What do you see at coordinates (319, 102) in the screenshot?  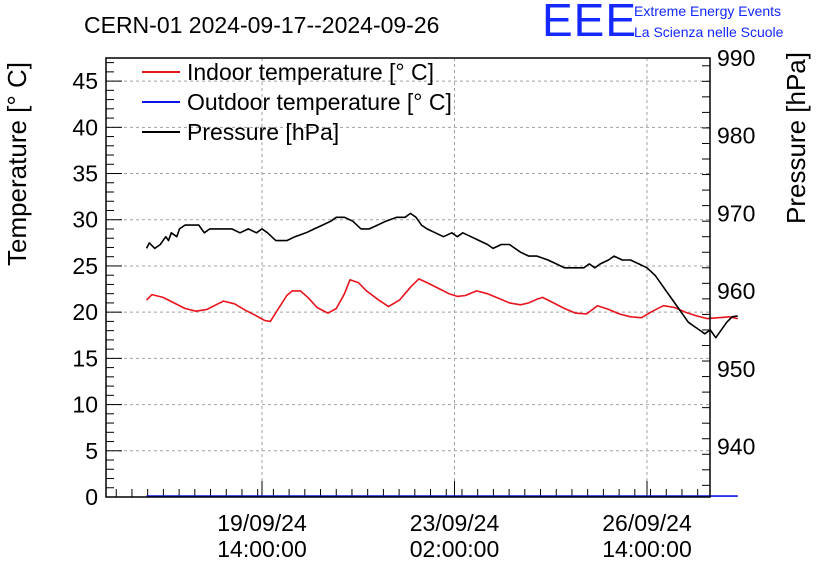 I see `legend-label: Outdoor temperature [° C]` at bounding box center [319, 102].